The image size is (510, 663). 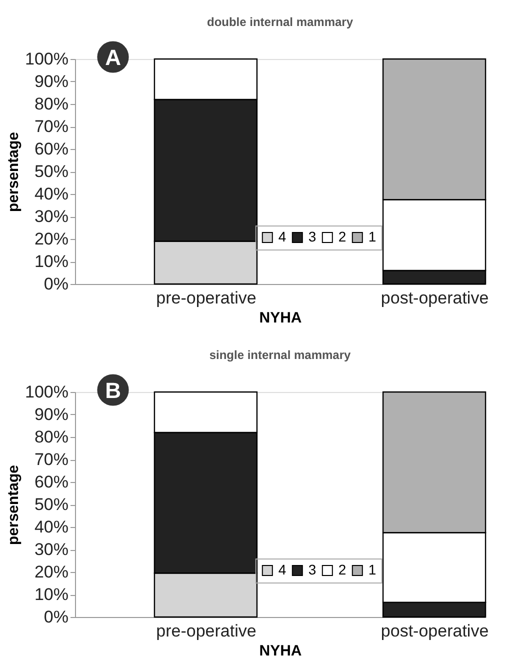 What do you see at coordinates (280, 22) in the screenshot?
I see `chart-title: double internal mammary` at bounding box center [280, 22].